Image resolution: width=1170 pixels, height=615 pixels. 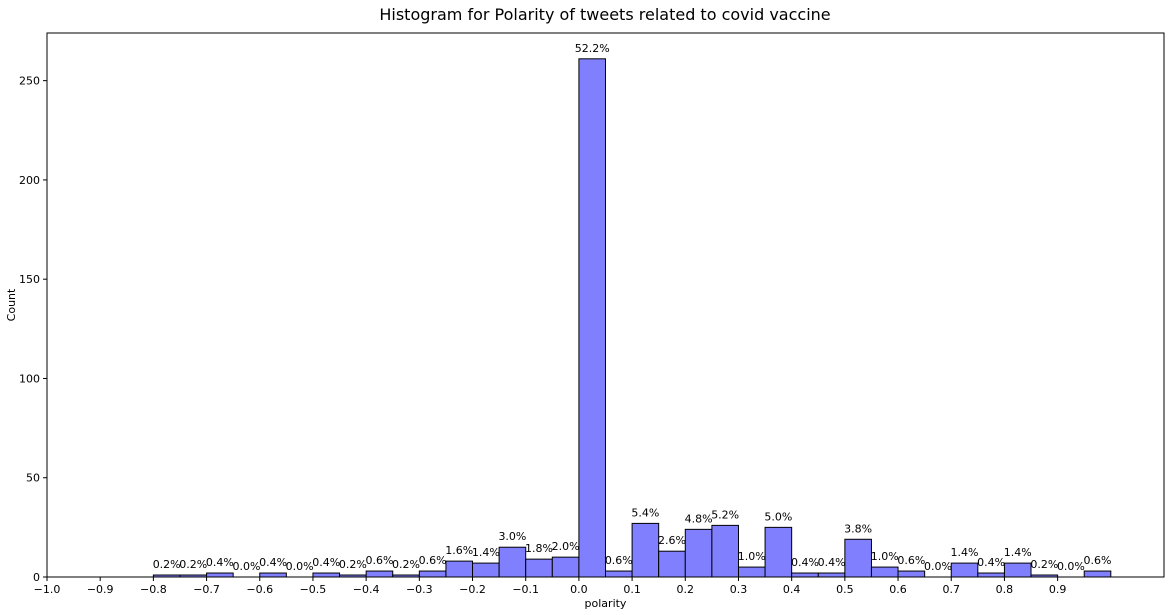 I want to click on x-axis-label: polarity, so click(x=606, y=603).